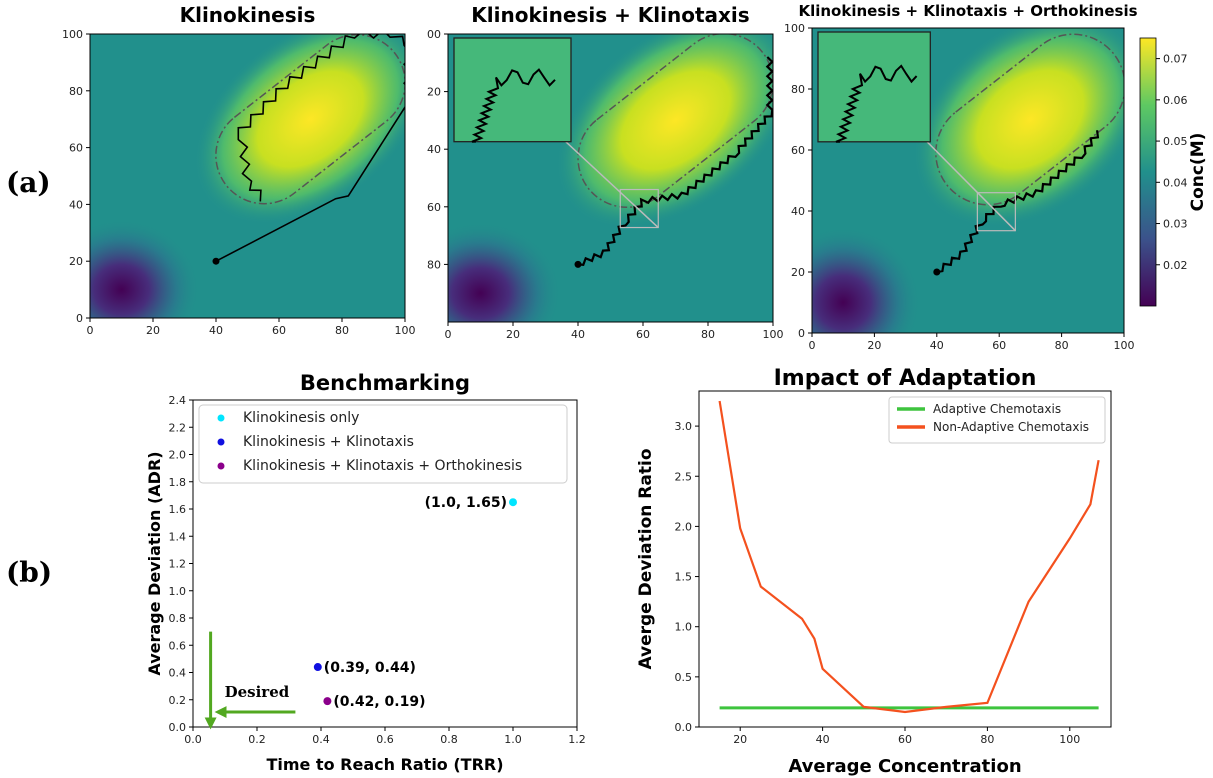 The image size is (1213, 778). What do you see at coordinates (178, 564) in the screenshot?
I see `y-tick-label: 1.2` at bounding box center [178, 564].